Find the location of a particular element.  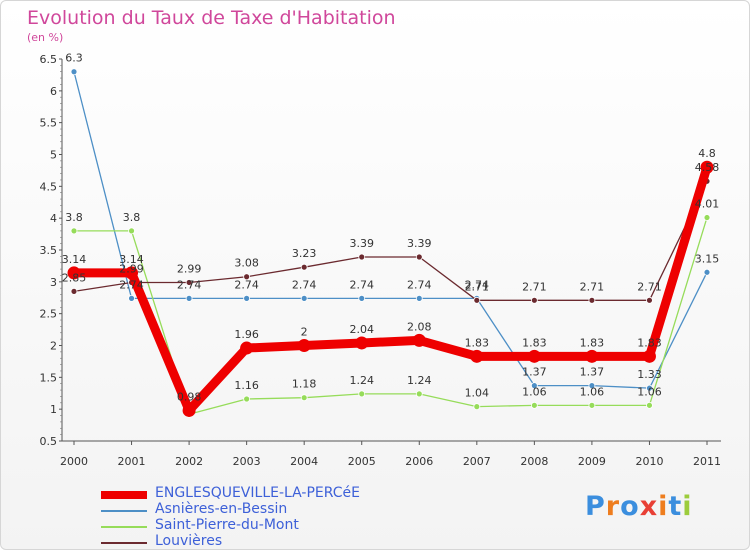

x-tick-label: 2004 is located at coordinates (304, 461).